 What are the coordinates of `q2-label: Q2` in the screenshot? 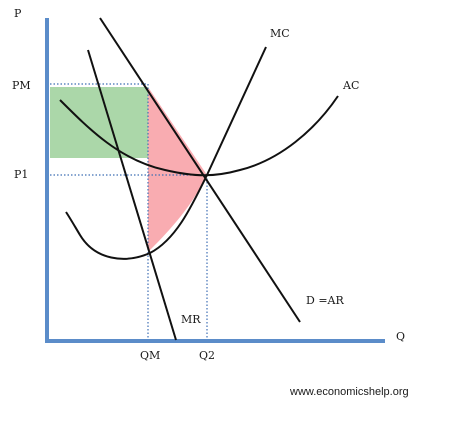 It's located at (207, 355).